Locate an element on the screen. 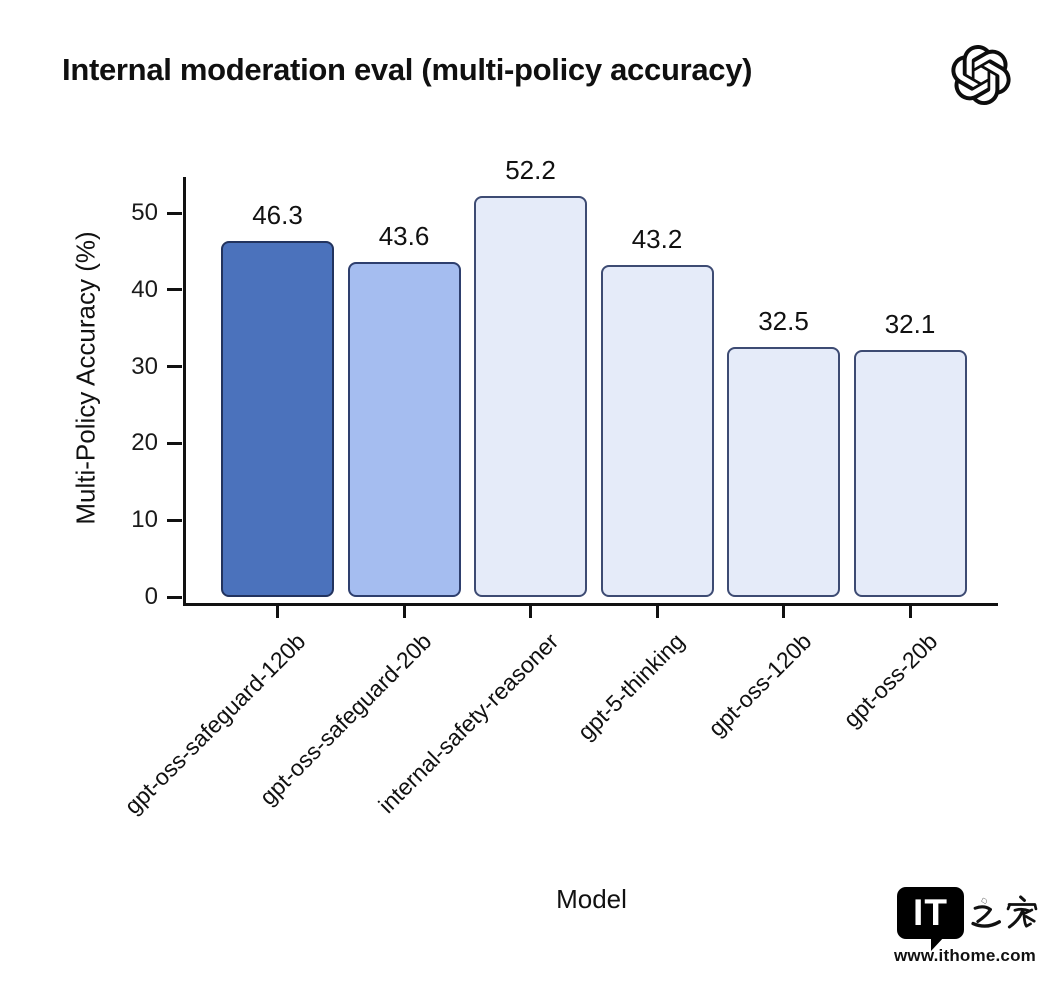 The image size is (1052, 982). bar-gpt-5-thinking is located at coordinates (657, 431).